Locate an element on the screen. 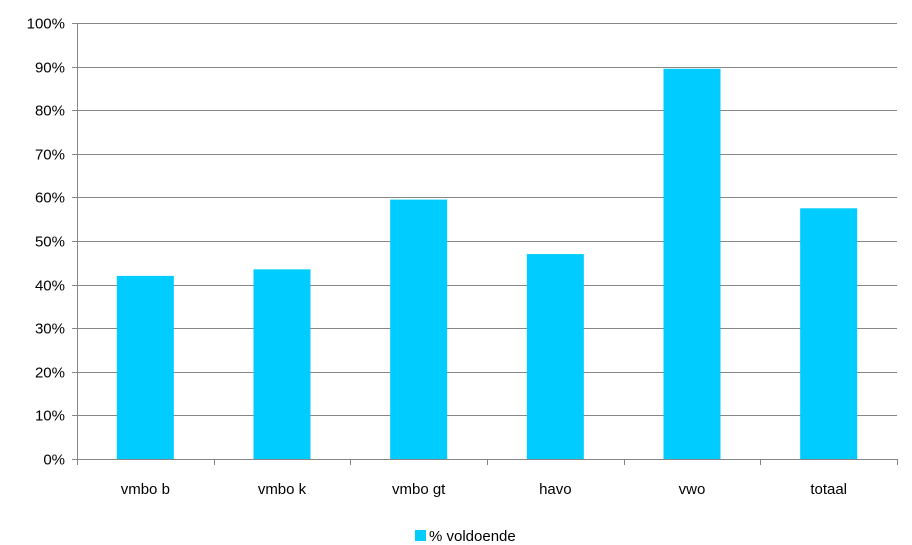  y-tick-label: 0% is located at coordinates (54, 460).